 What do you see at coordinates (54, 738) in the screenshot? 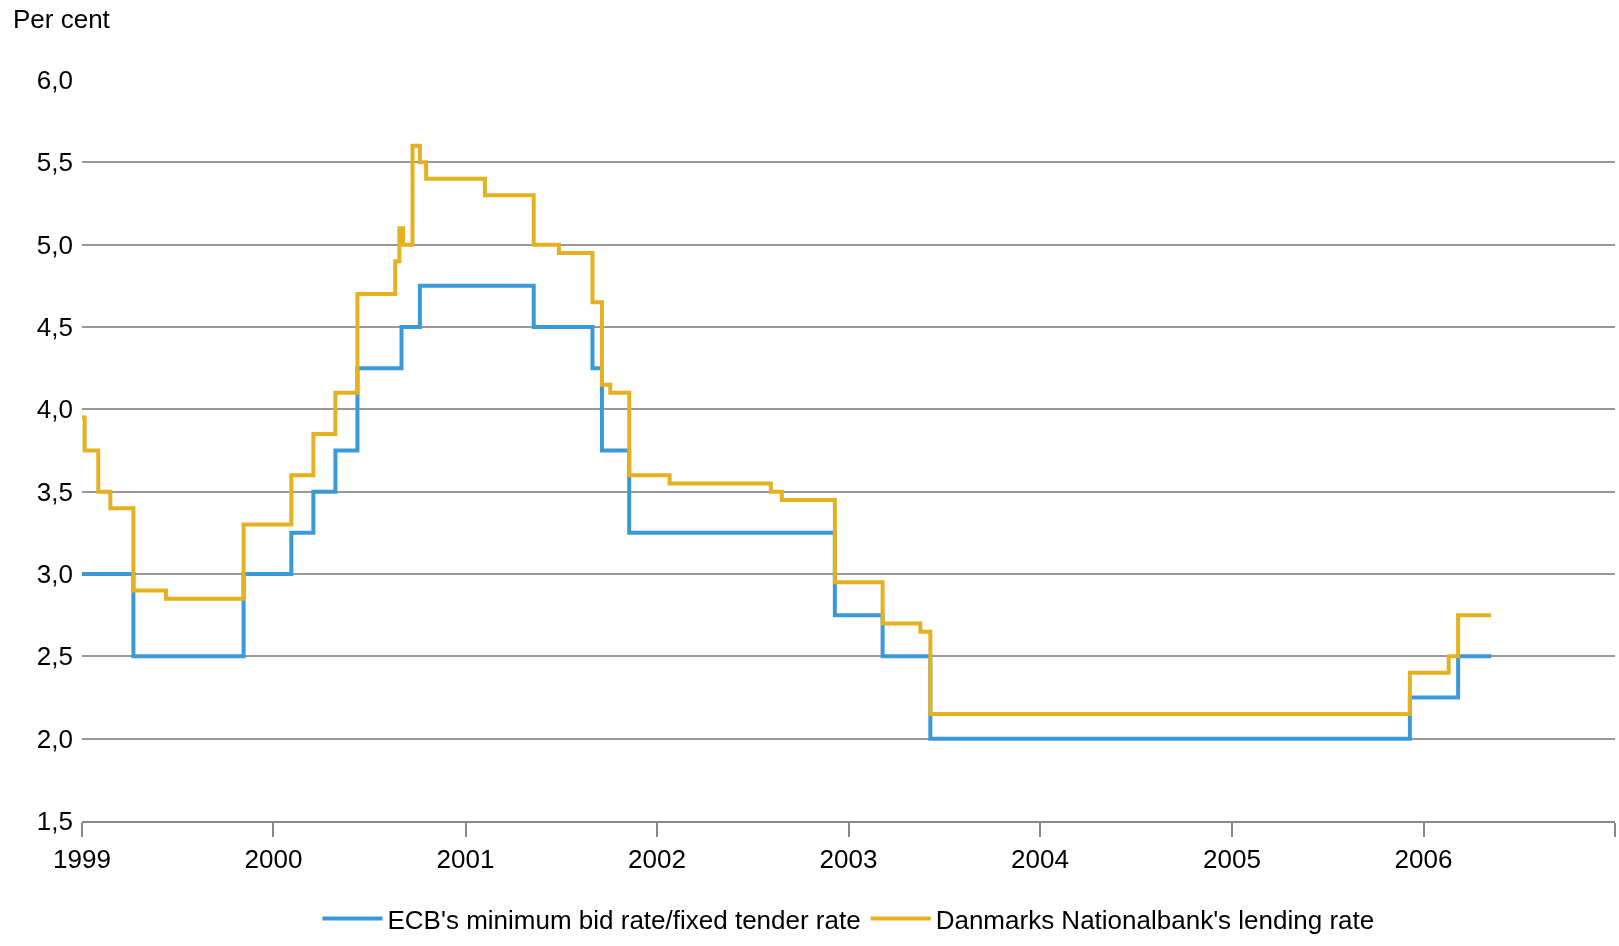
I see `y-tick-label: 2,0` at bounding box center [54, 738].